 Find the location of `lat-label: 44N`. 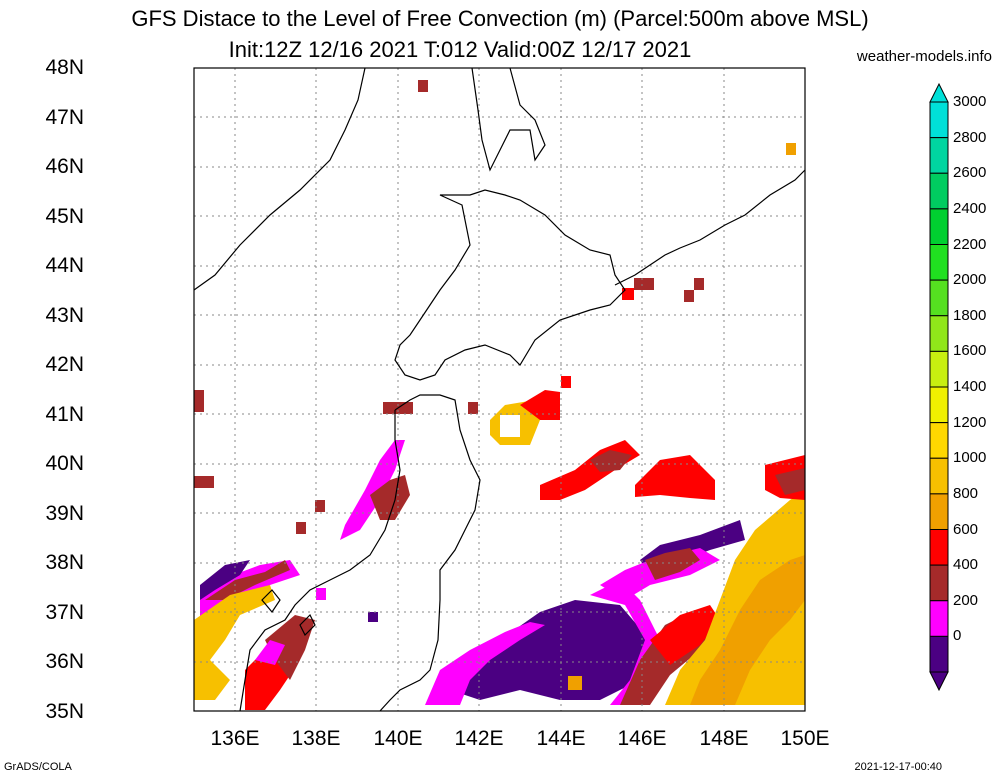

lat-label: 44N is located at coordinates (64, 265).